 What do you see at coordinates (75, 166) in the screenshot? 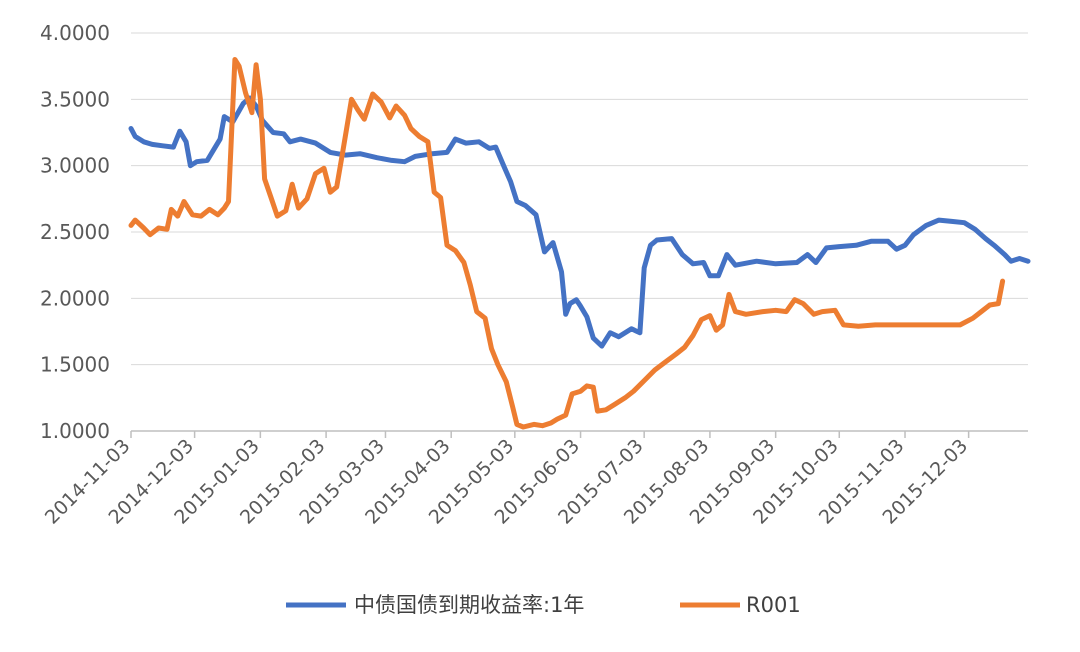
I see `y-tick-label: 3.0000` at bounding box center [75, 166].